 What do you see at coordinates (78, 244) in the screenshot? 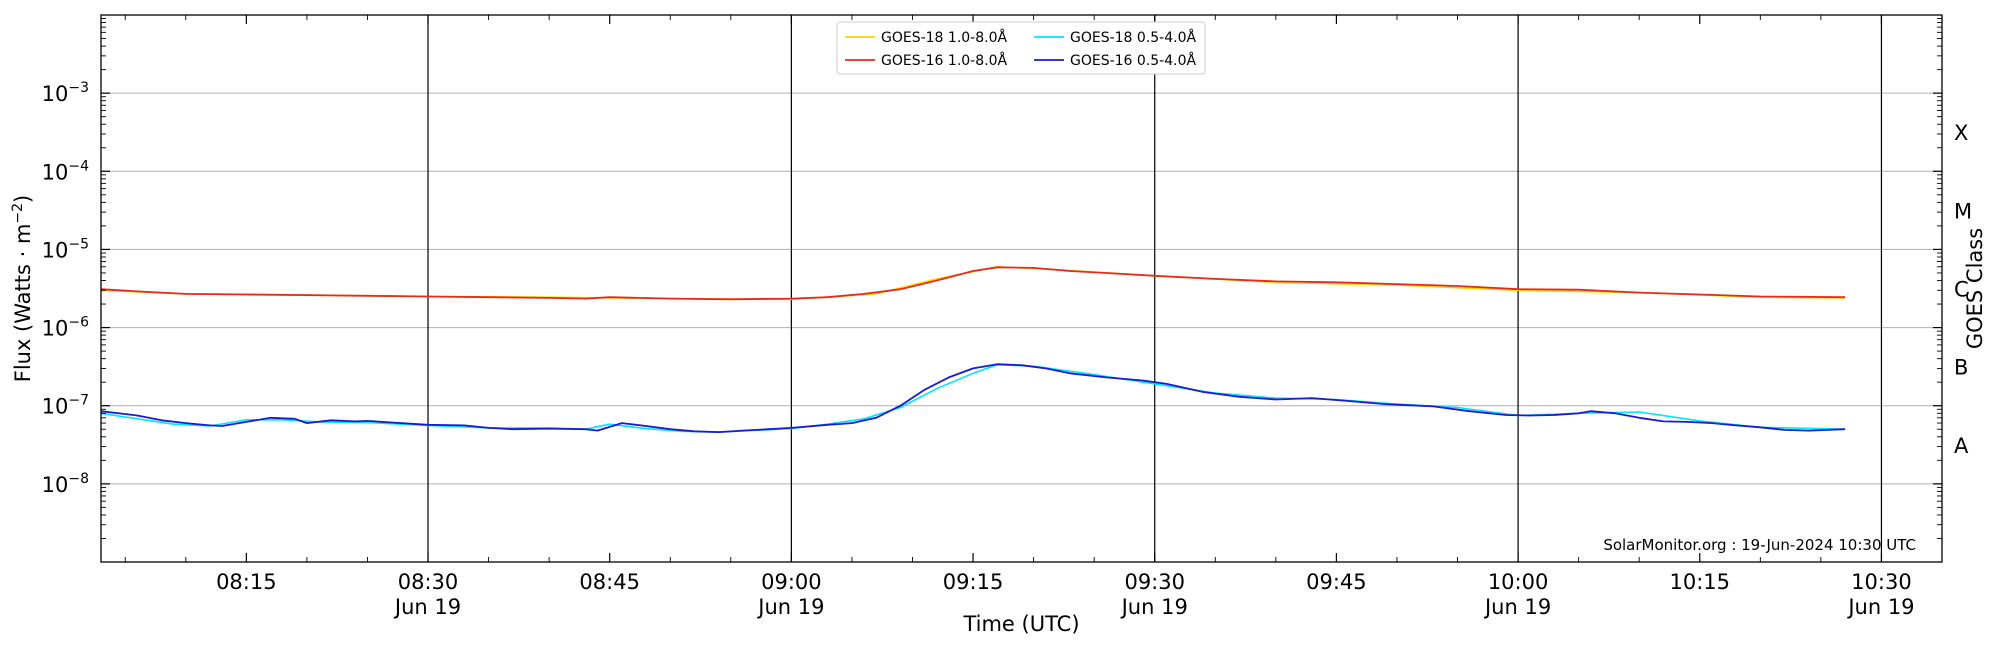
I see `y-tick-exponent: −5` at bounding box center [78, 244].